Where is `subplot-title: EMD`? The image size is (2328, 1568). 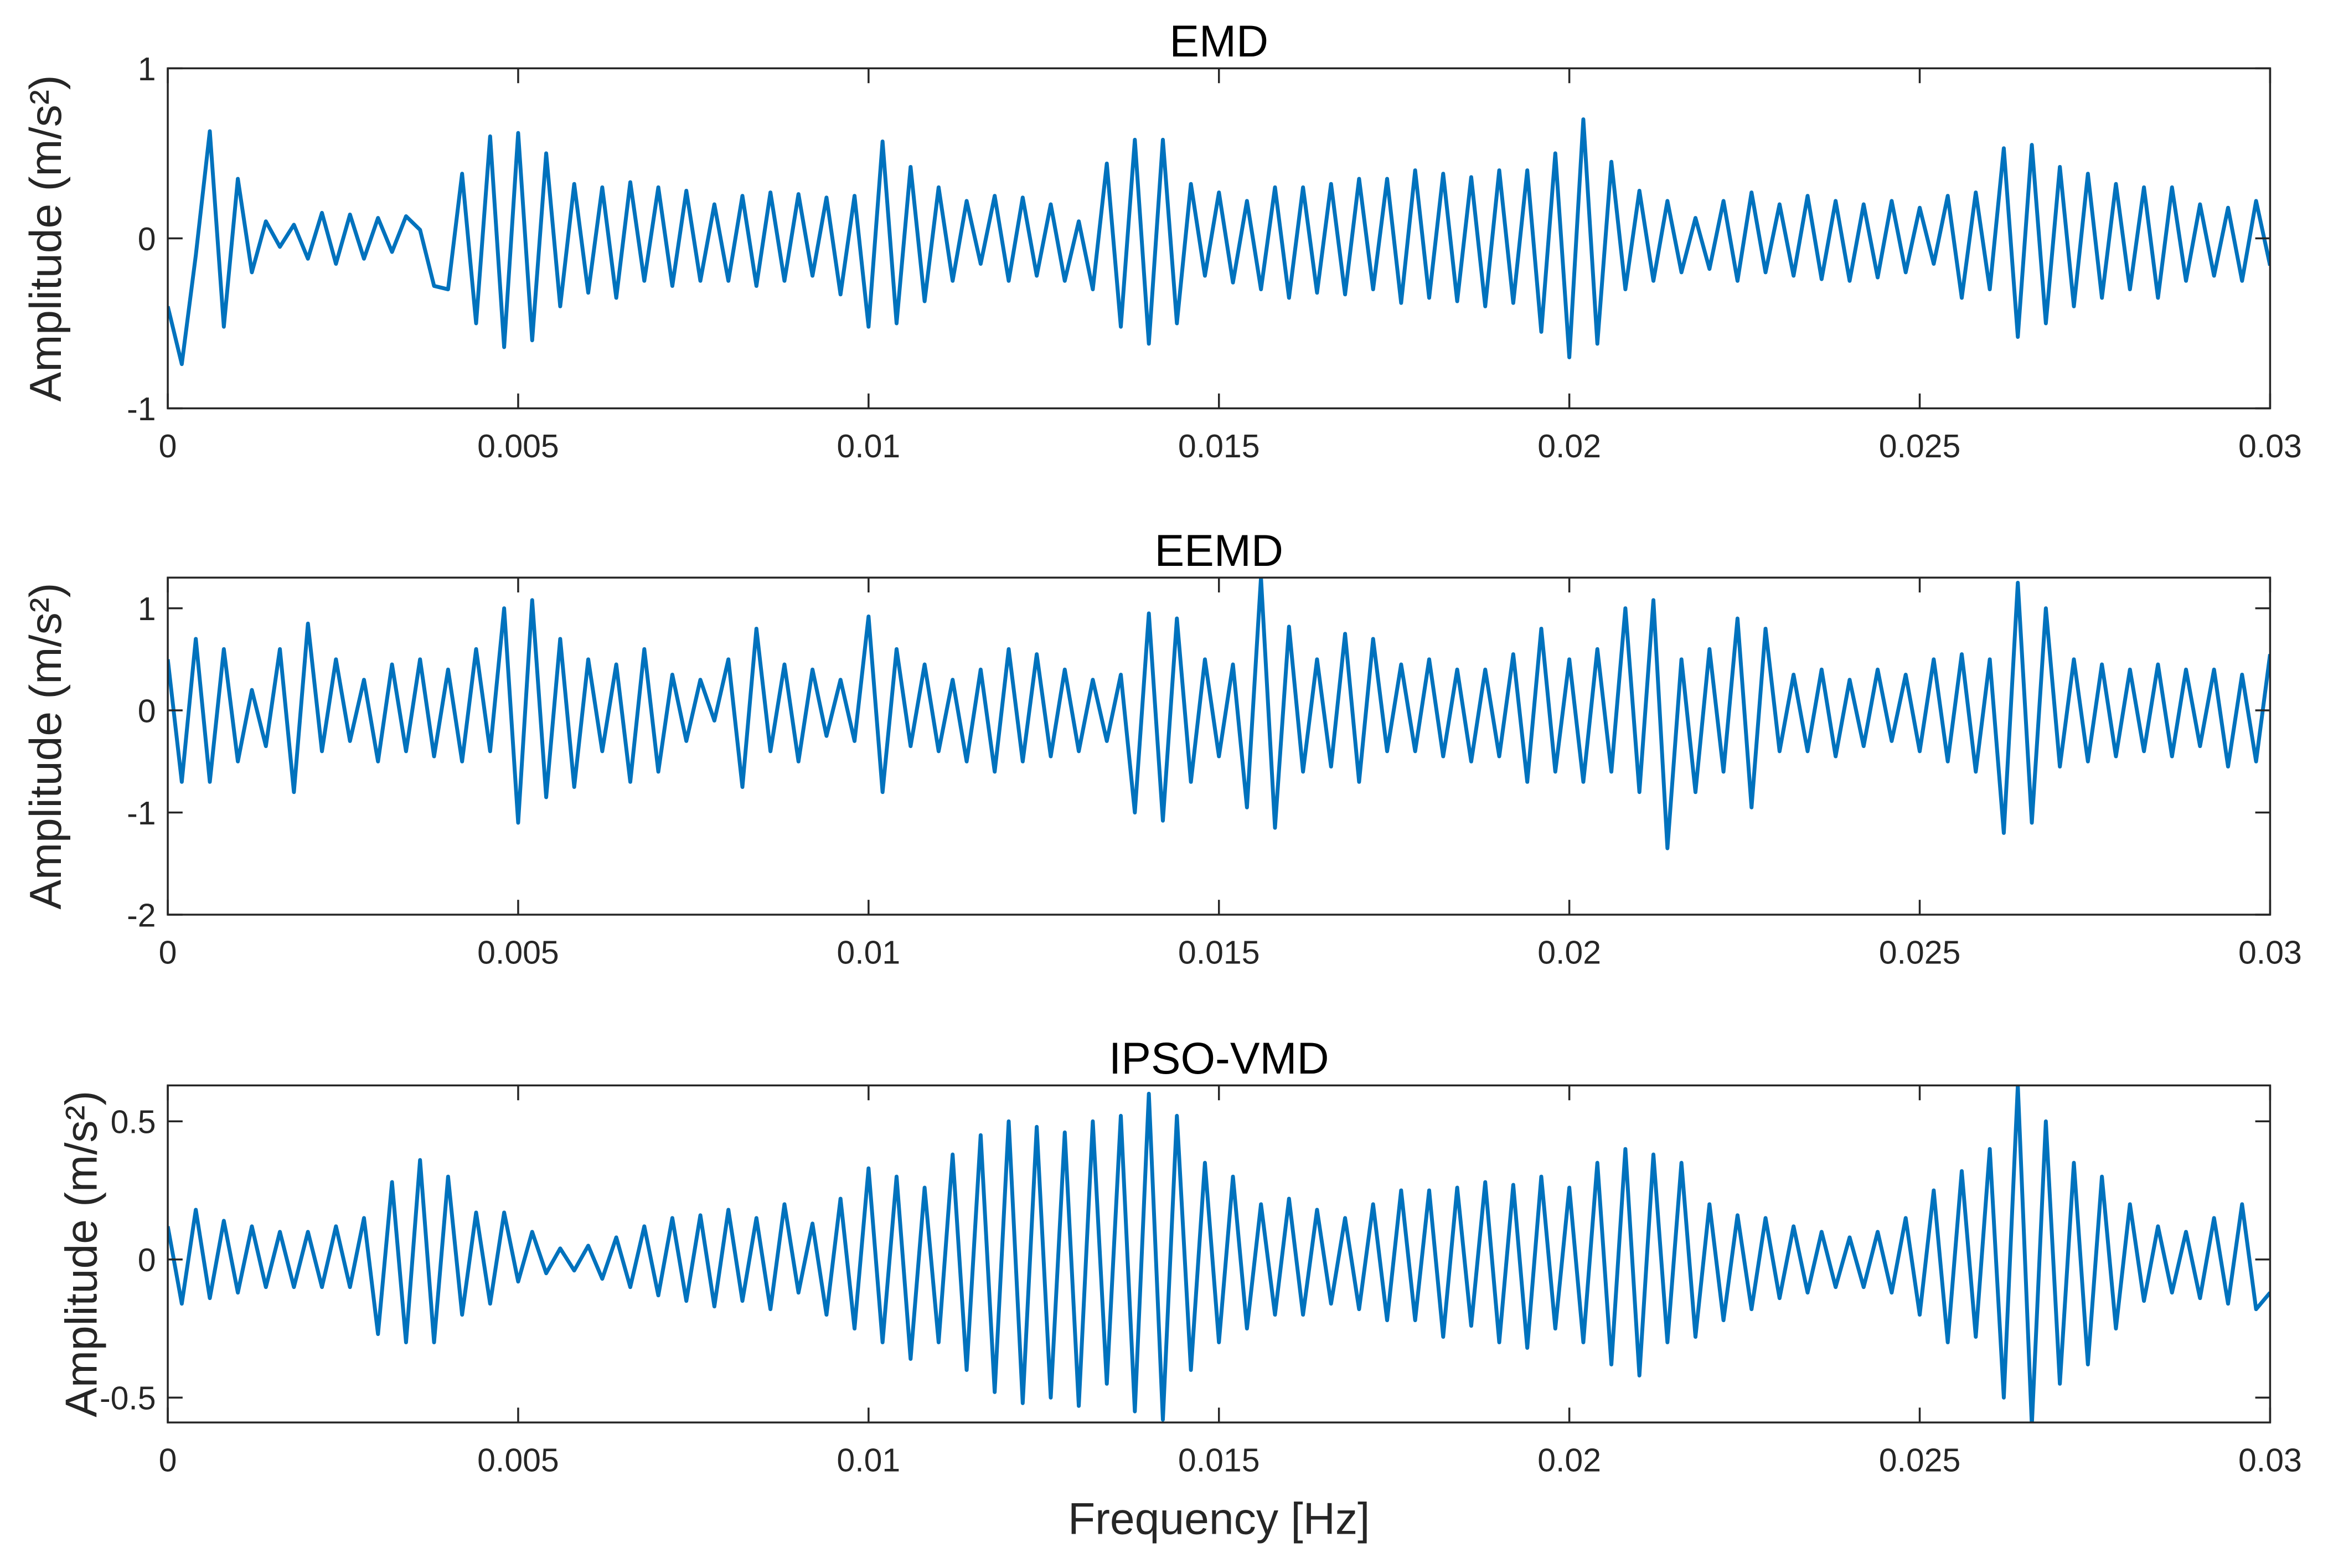 subplot-title: EMD is located at coordinates (1218, 41).